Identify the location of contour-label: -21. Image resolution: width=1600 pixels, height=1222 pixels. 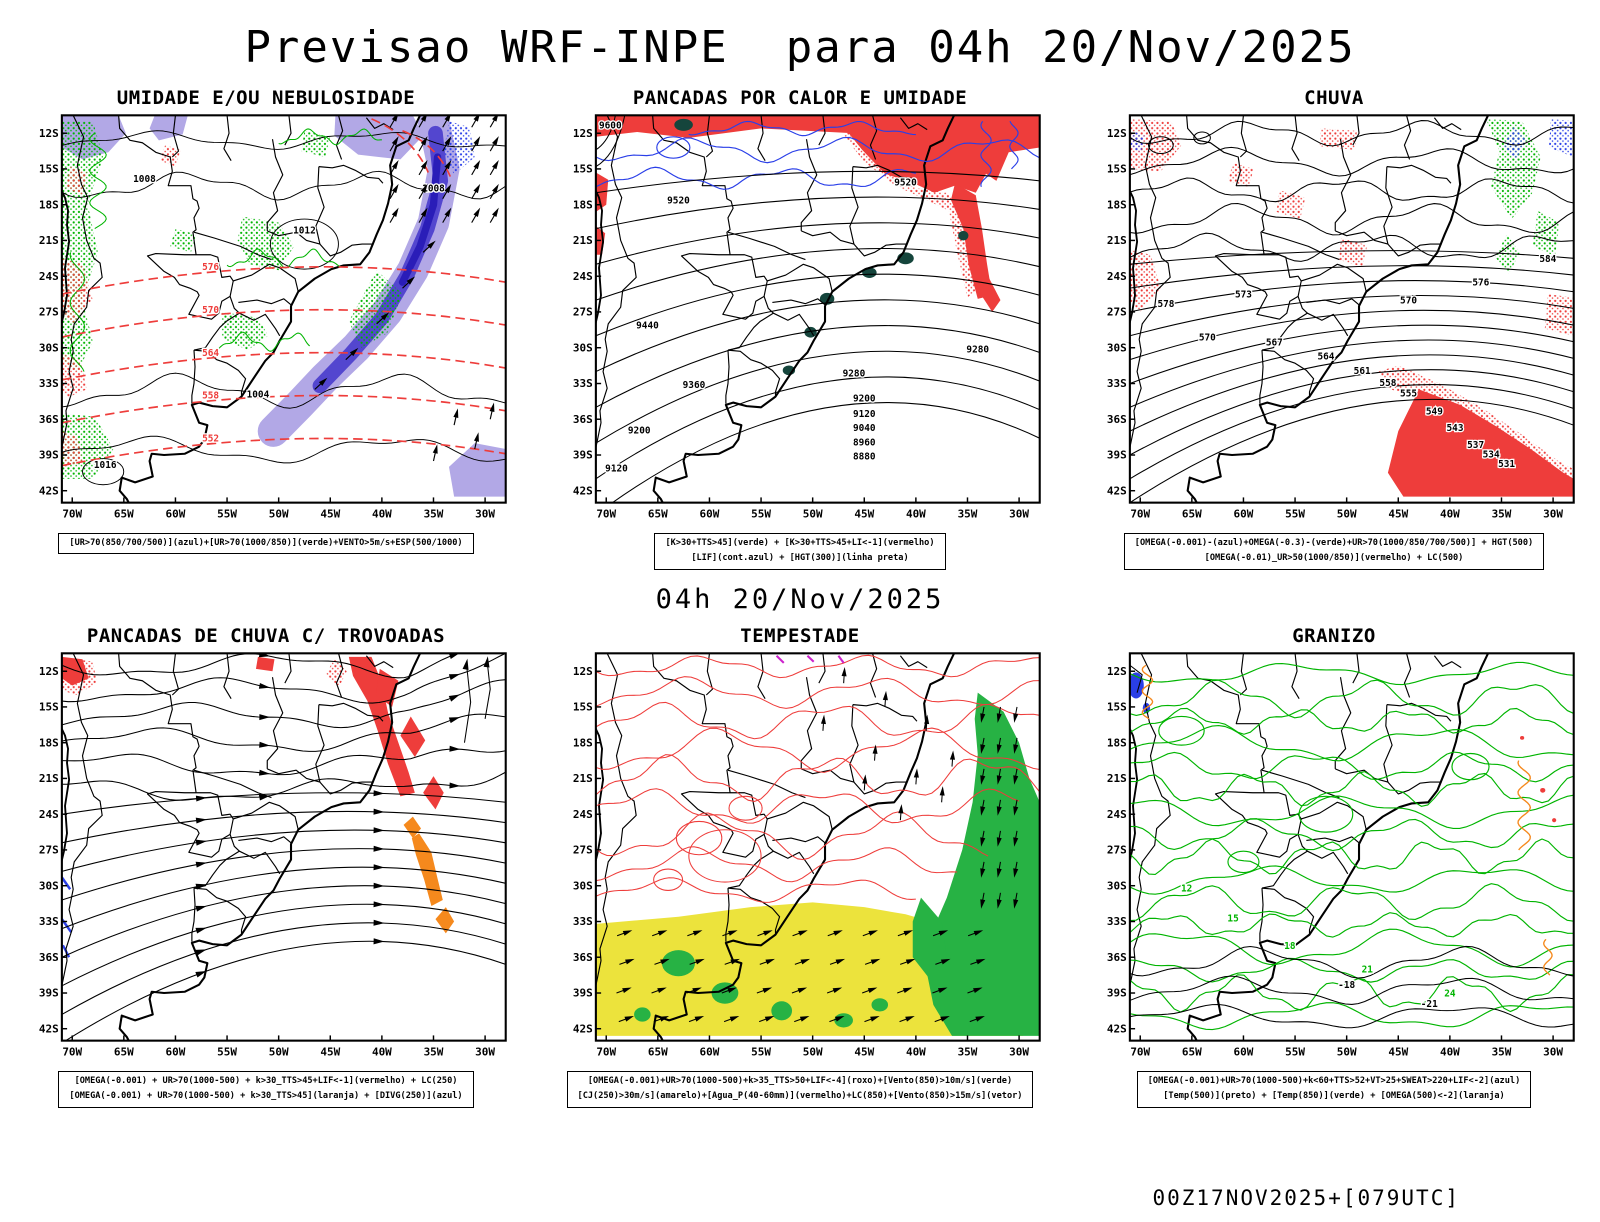
(1429, 1004).